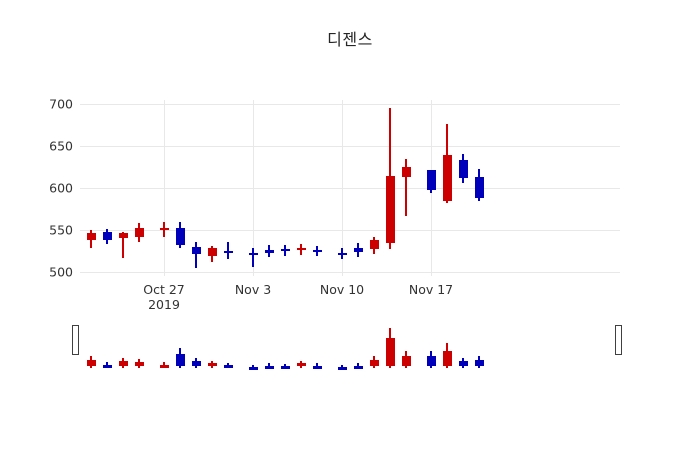  What do you see at coordinates (164, 289) in the screenshot?
I see `date-tick-line: Oct 27` at bounding box center [164, 289].